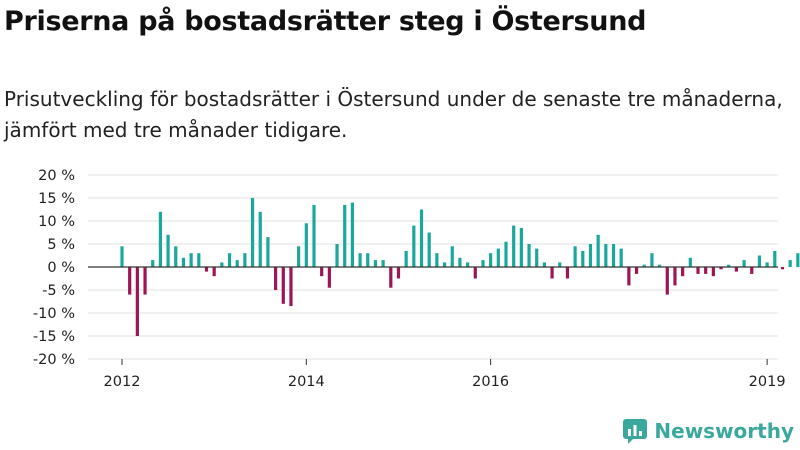 Image resolution: width=800 pixels, height=450 pixels. What do you see at coordinates (61, 245) in the screenshot?
I see `y-tick-label: 5 %` at bounding box center [61, 245].